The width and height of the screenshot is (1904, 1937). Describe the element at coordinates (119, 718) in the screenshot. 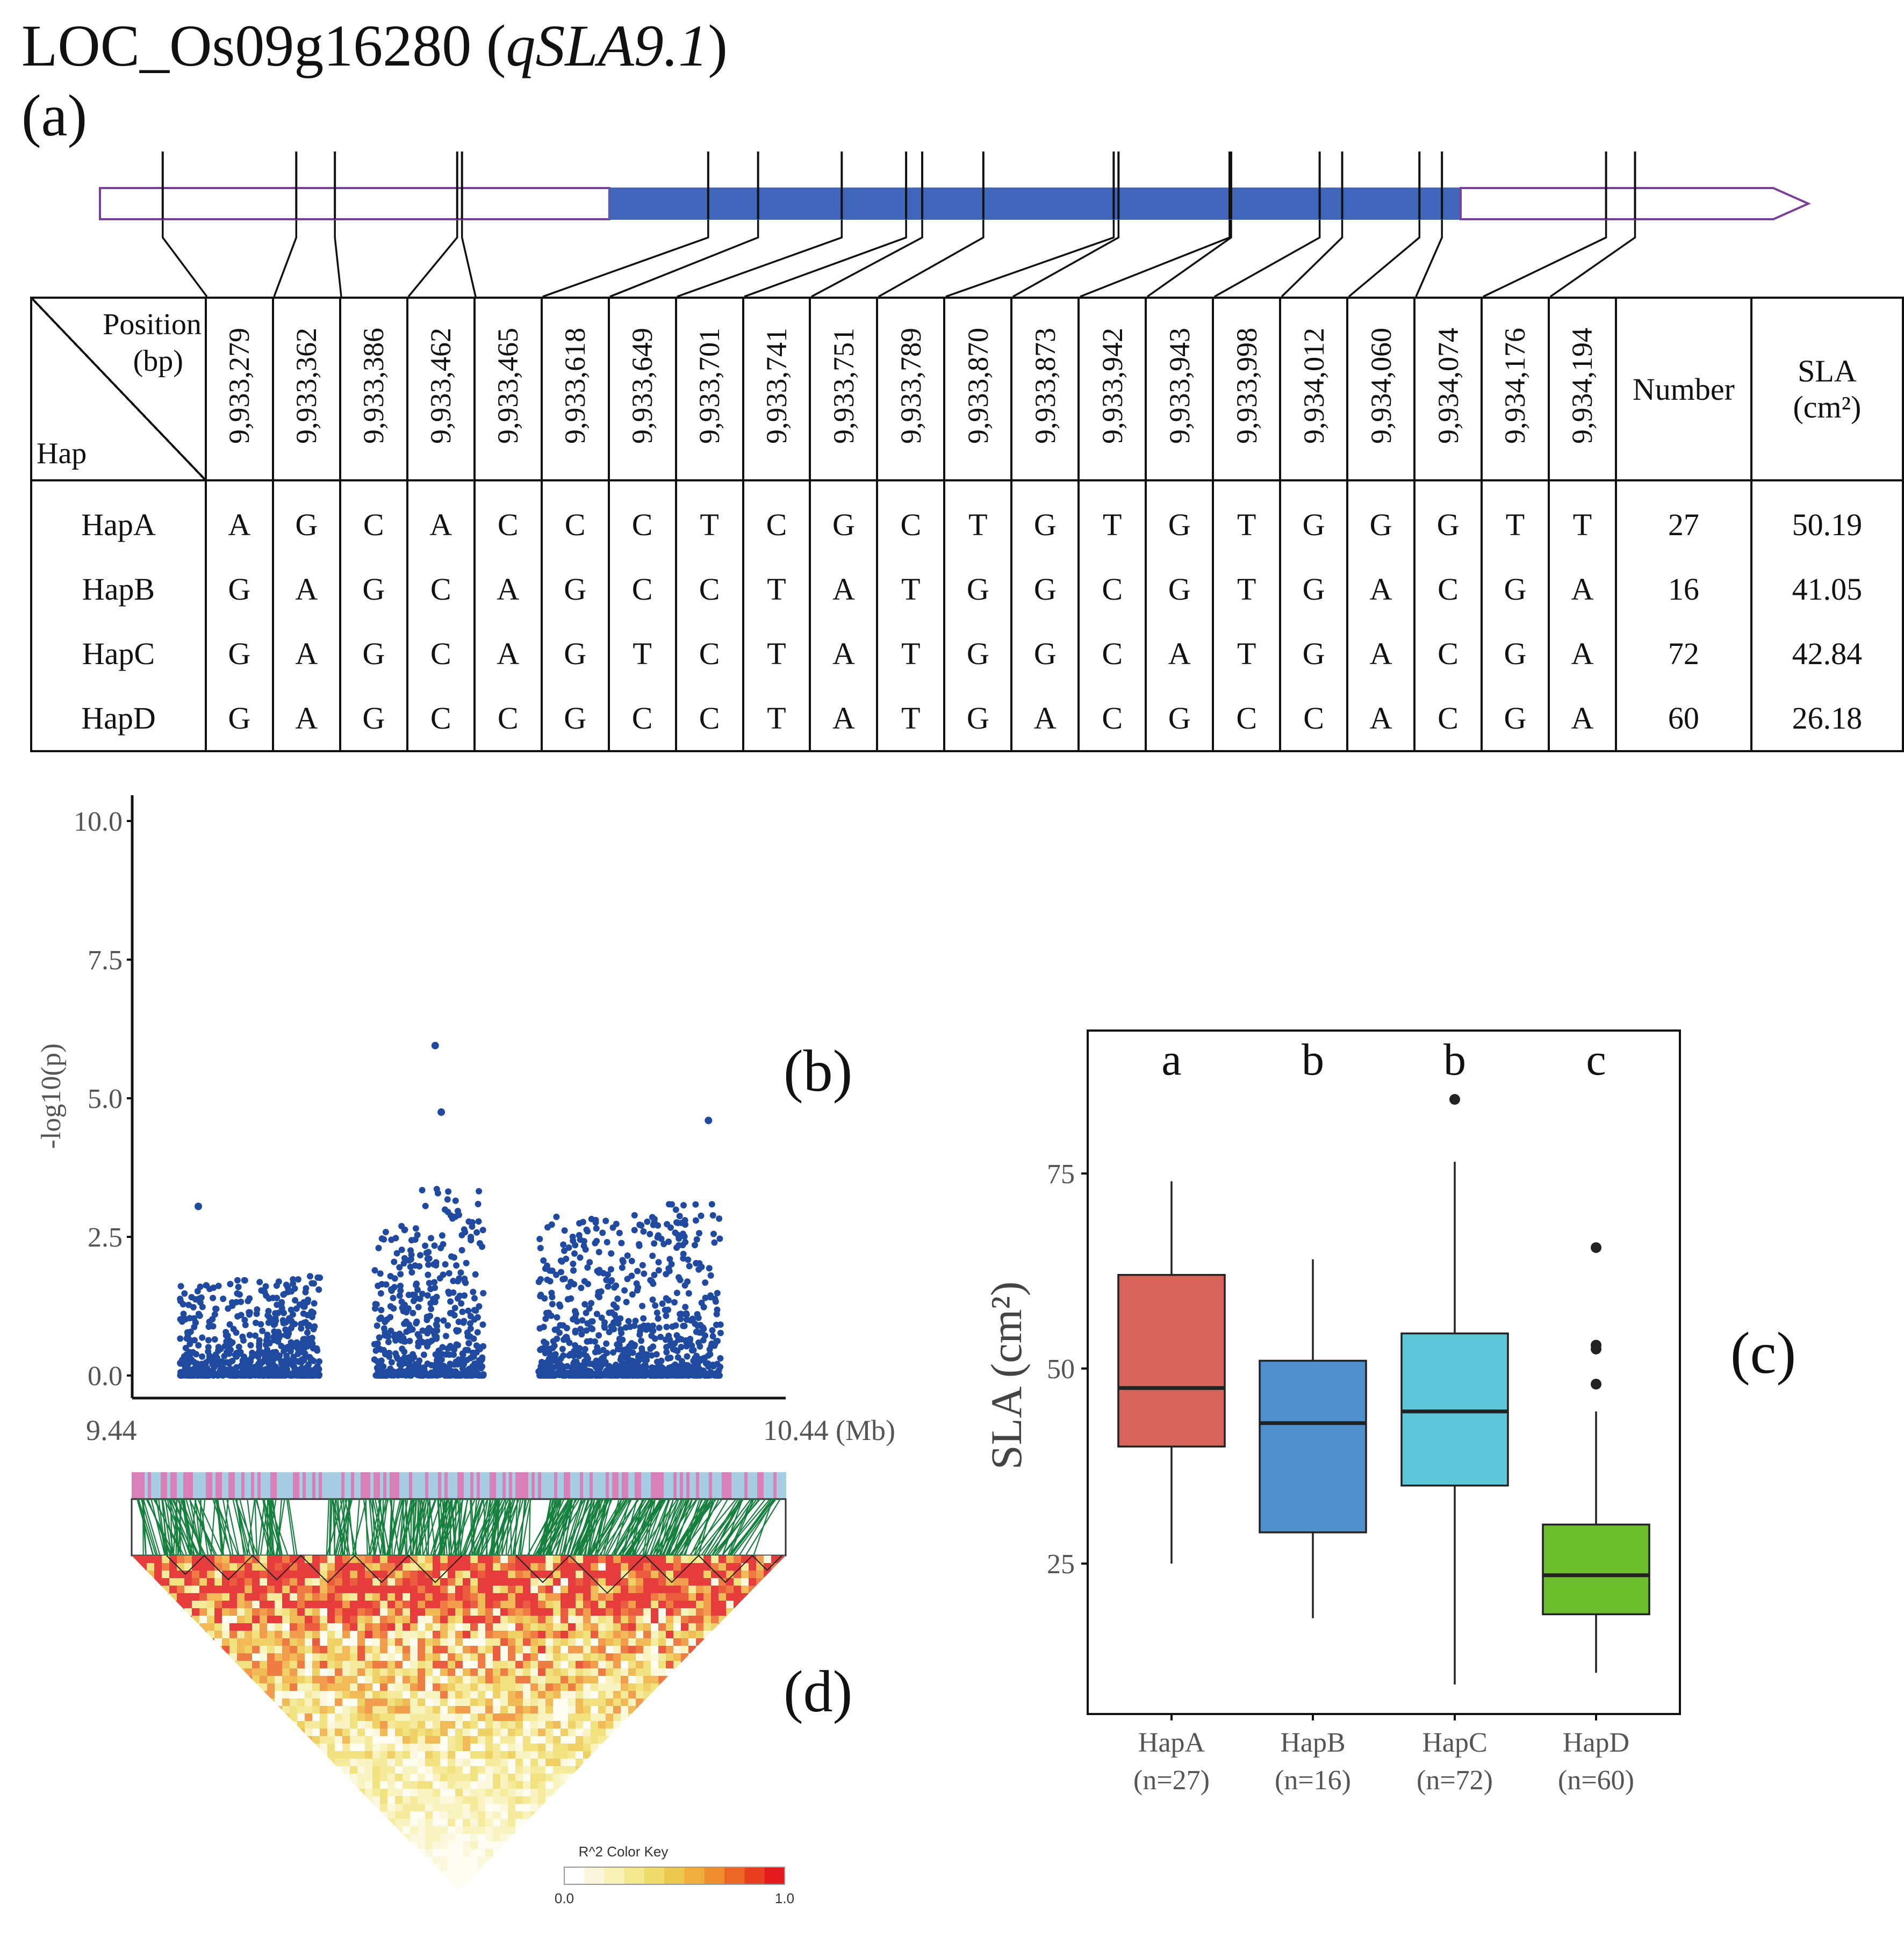

I see `haplotype-name: HapD` at that location.